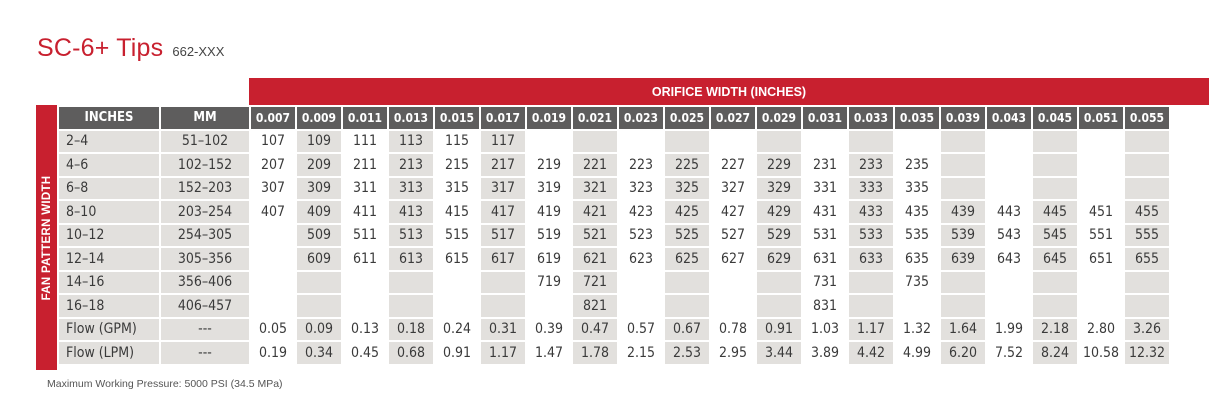 The width and height of the screenshot is (1214, 419). What do you see at coordinates (1101, 329) in the screenshot?
I see `table-cell: 2.80` at bounding box center [1101, 329].